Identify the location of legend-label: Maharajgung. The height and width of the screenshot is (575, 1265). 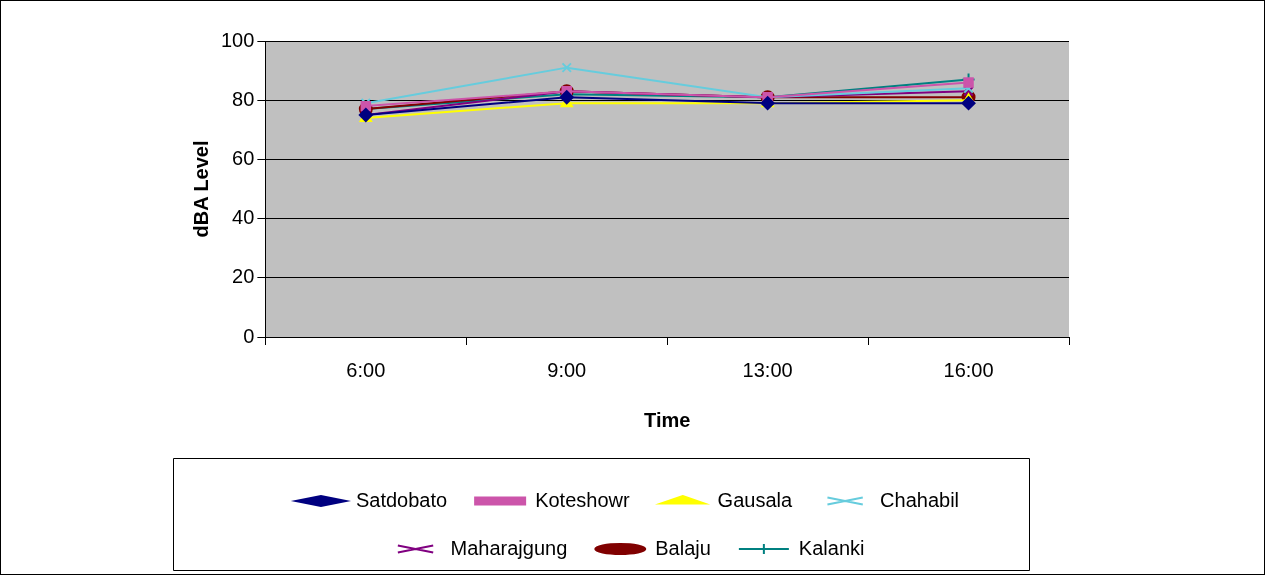
(509, 547).